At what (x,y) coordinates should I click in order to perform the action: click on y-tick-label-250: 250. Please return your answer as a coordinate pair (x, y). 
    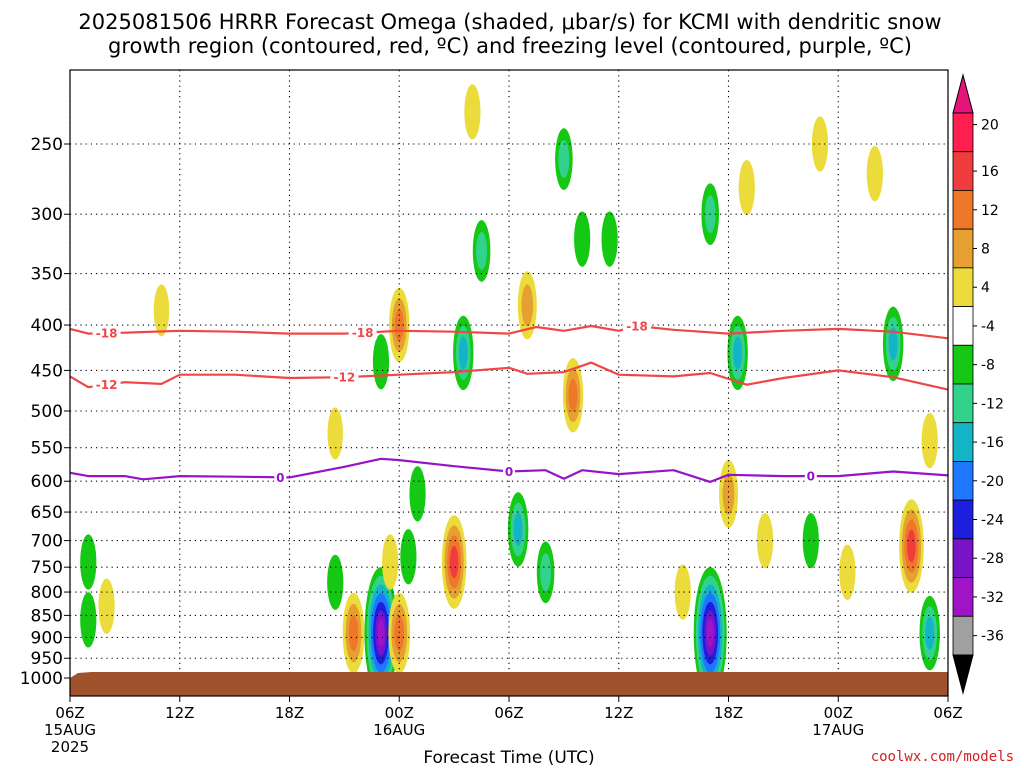
    Looking at the image, I should click on (47, 145).